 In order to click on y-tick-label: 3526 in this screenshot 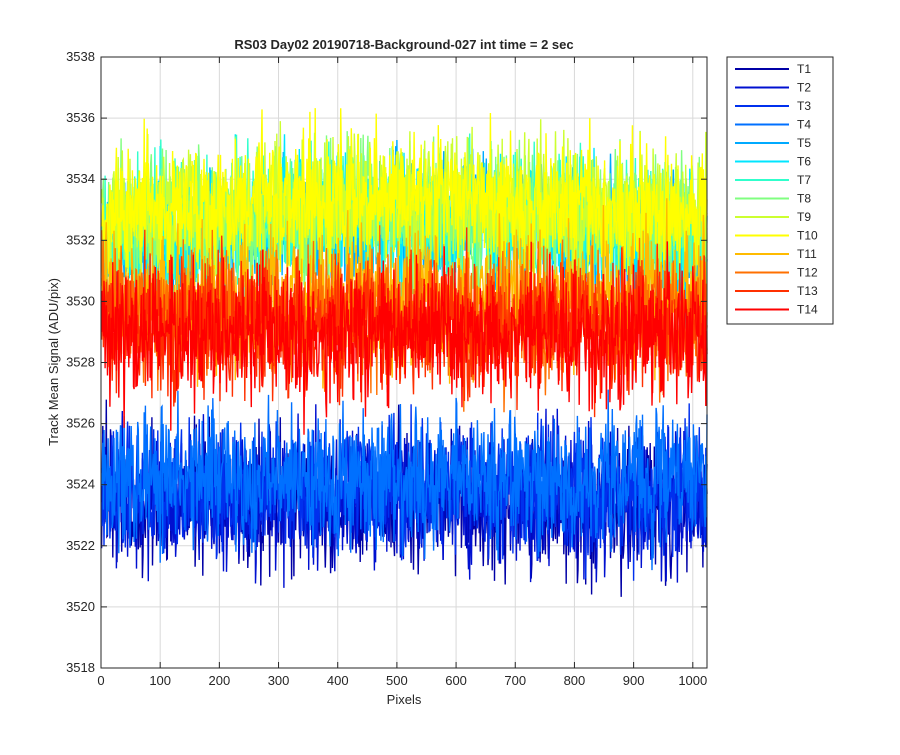, I will do `click(80, 423)`.